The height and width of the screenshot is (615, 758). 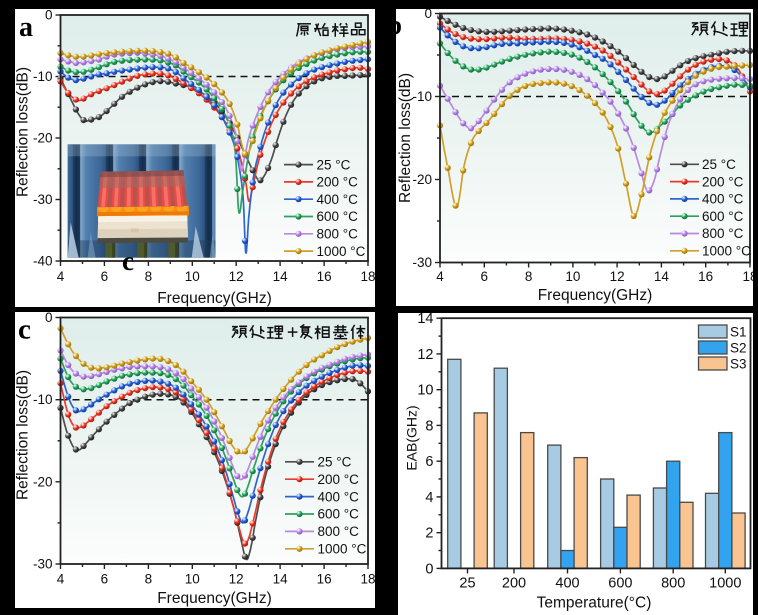 What do you see at coordinates (399, 25) in the screenshot?
I see `svg-text: b` at bounding box center [399, 25].